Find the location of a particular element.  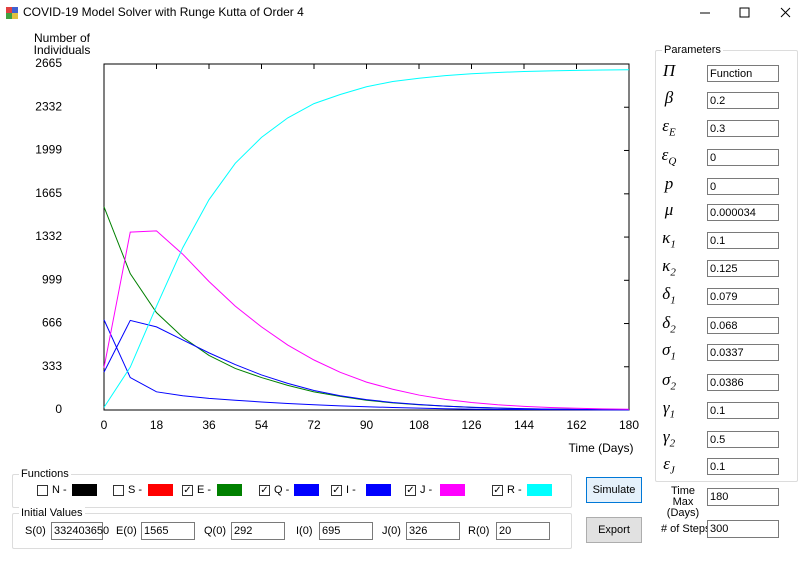

group-title: Functions is located at coordinates (45, 474).